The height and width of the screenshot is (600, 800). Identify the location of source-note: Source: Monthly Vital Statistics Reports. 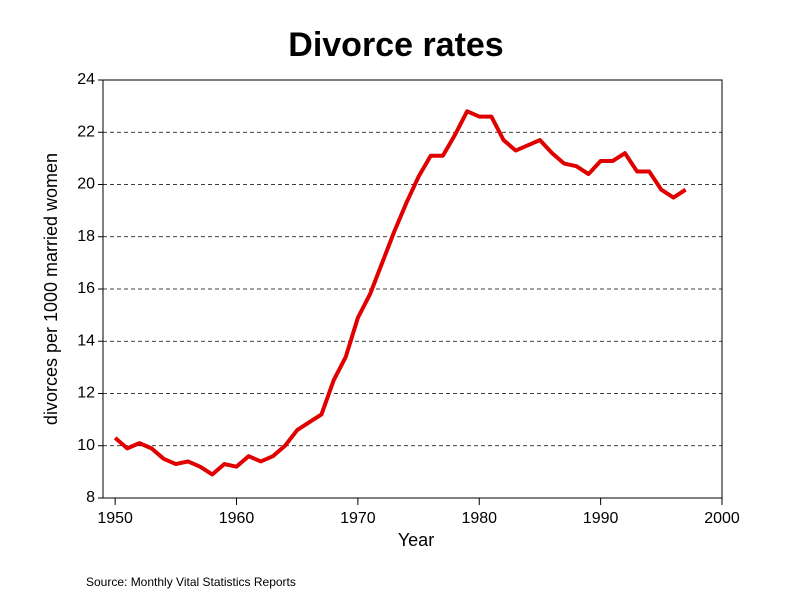
(191, 582).